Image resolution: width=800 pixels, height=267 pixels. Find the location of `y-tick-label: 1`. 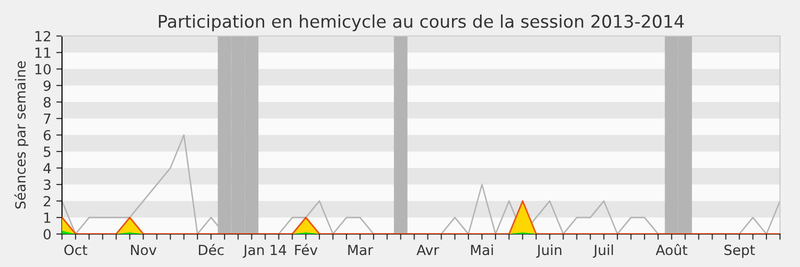

y-tick-label: 1 is located at coordinates (47, 217).